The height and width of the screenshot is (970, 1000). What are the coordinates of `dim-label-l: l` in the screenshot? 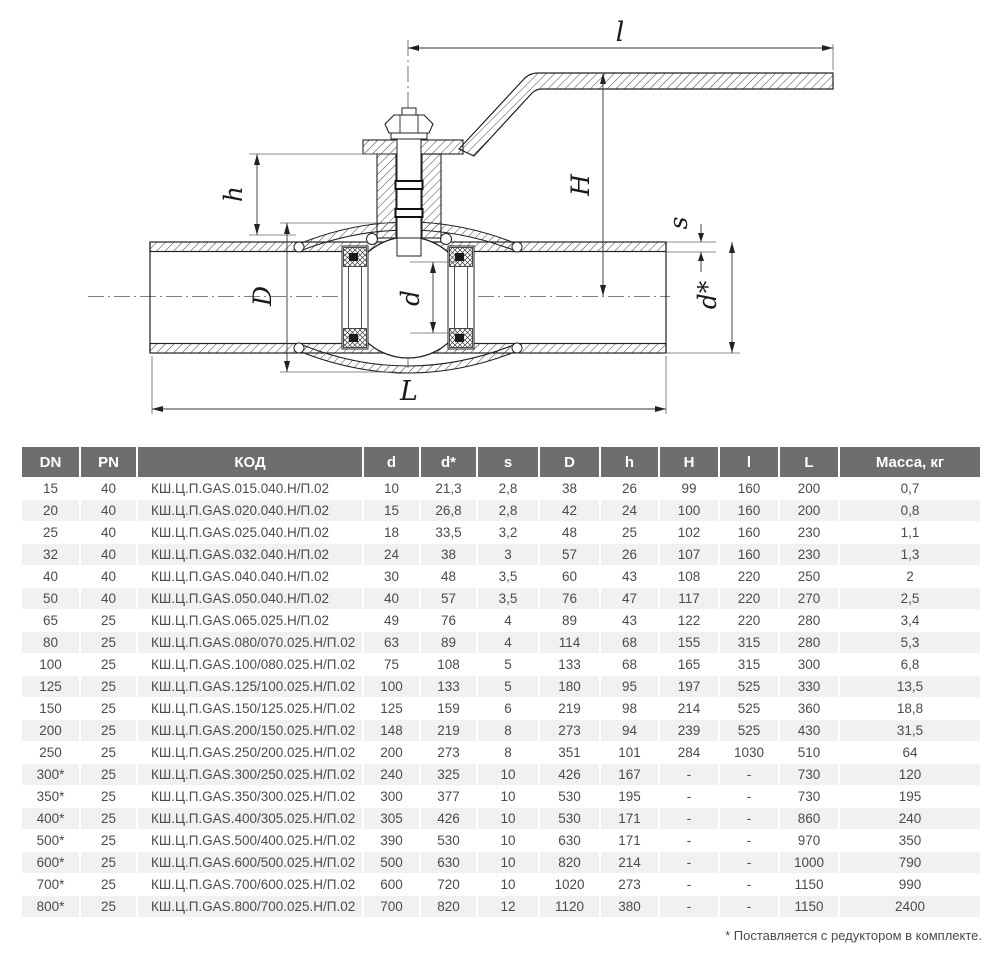 It's located at (620, 32).